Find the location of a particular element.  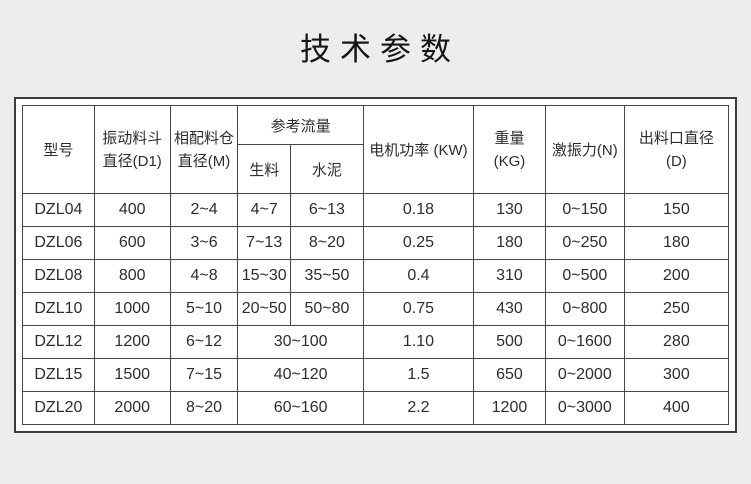

cell-outlet-diameter: 180 is located at coordinates (676, 243).